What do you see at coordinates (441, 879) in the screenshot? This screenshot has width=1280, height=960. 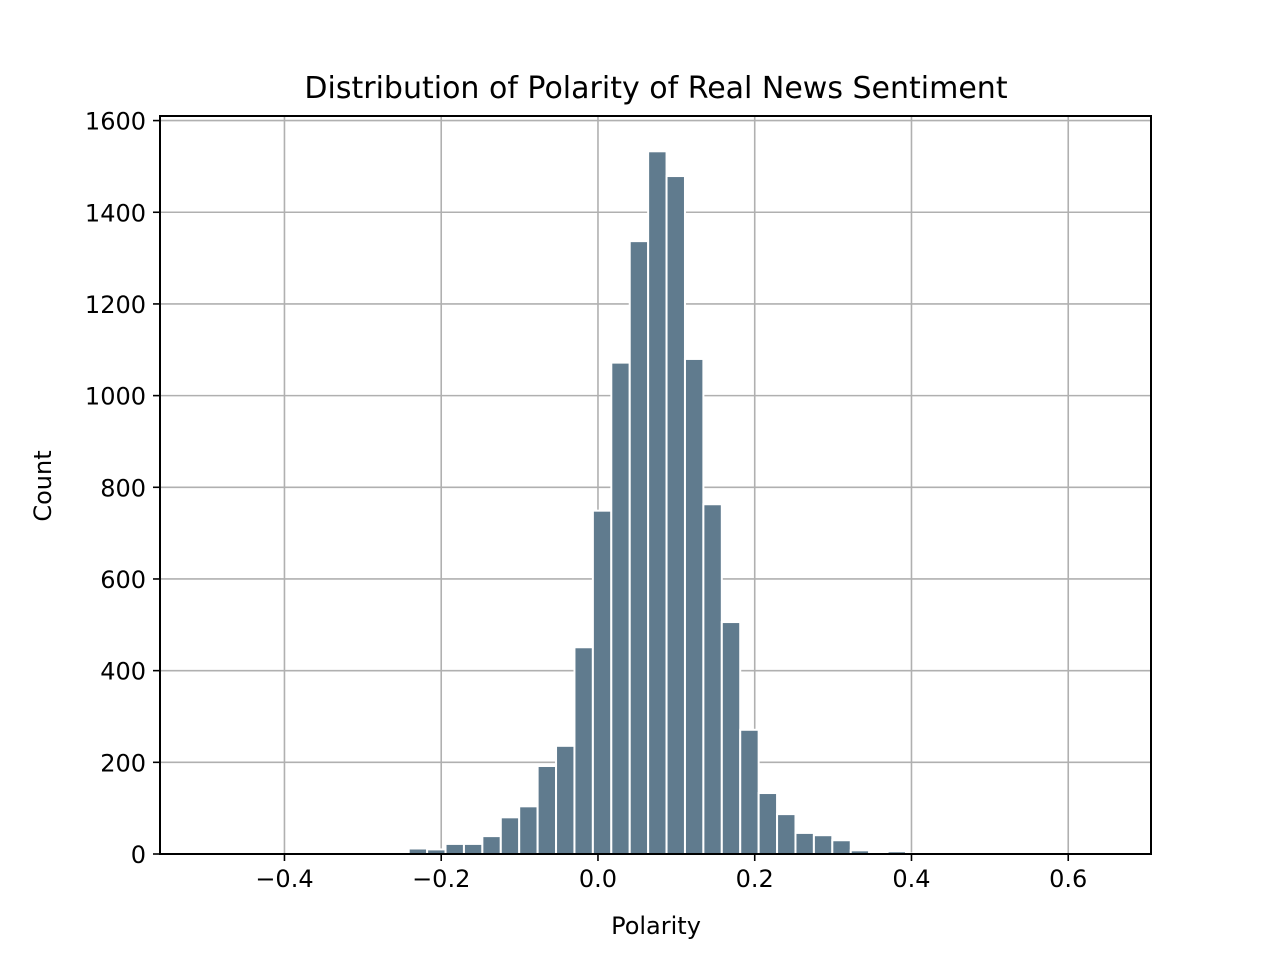 I see `x-tick-label-1: −0.2` at bounding box center [441, 879].